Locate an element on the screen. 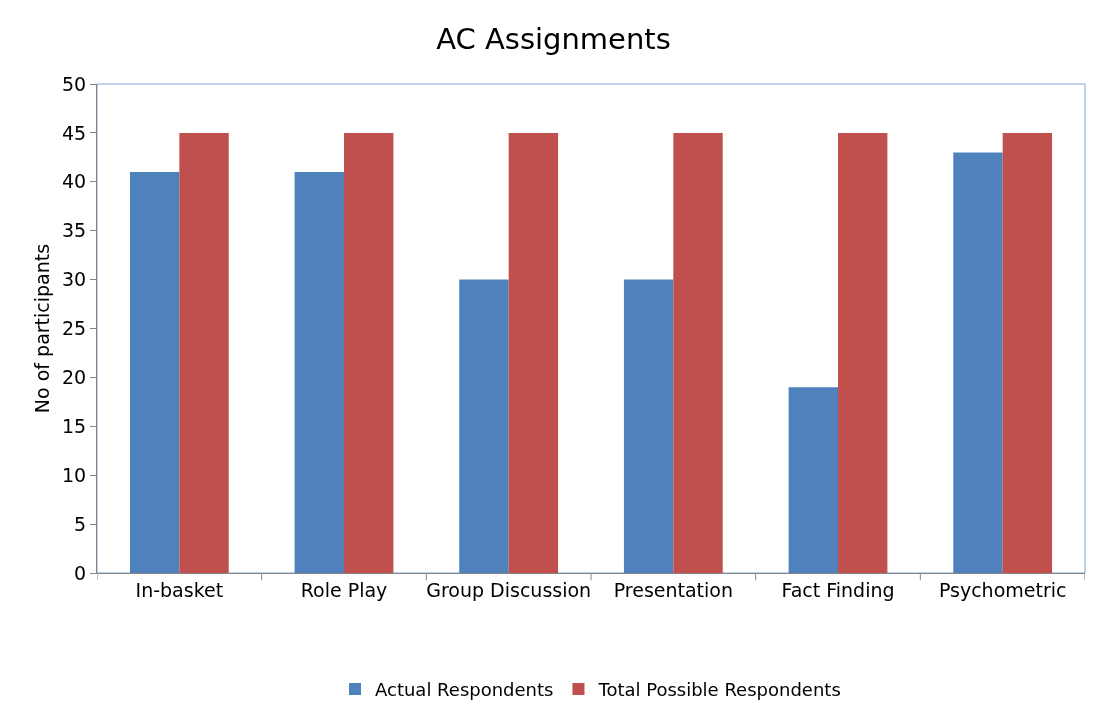 The height and width of the screenshot is (720, 1107). y-tick-label: 25 is located at coordinates (74, 328).